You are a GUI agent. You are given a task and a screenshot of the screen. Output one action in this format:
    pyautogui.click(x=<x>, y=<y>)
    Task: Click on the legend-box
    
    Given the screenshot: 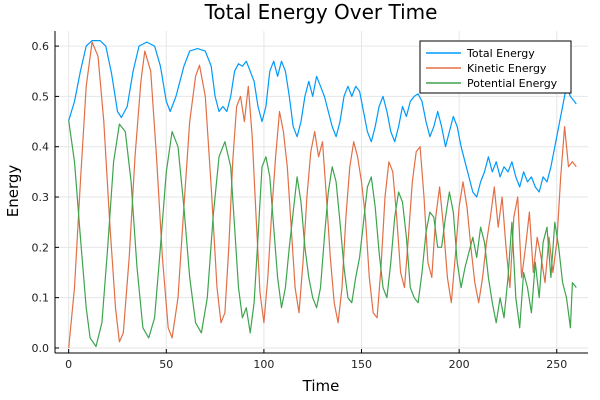 What is the action you would take?
    pyautogui.click(x=495, y=67)
    